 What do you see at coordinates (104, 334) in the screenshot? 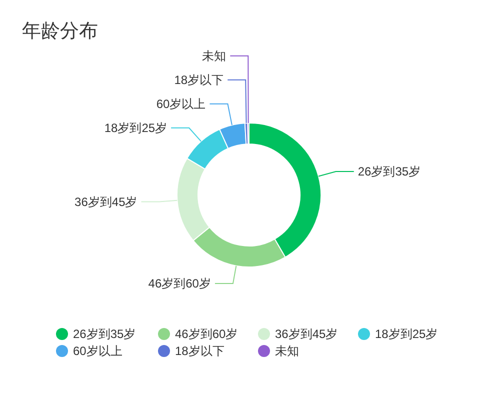
I see `legend-label: 26岁到35岁` at bounding box center [104, 334].